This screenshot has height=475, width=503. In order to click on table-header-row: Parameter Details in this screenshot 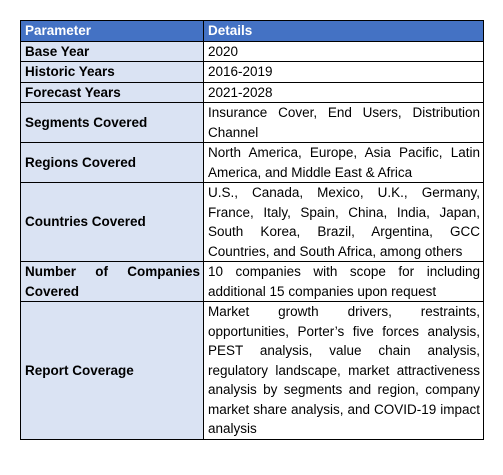, I will do `click(252, 31)`.